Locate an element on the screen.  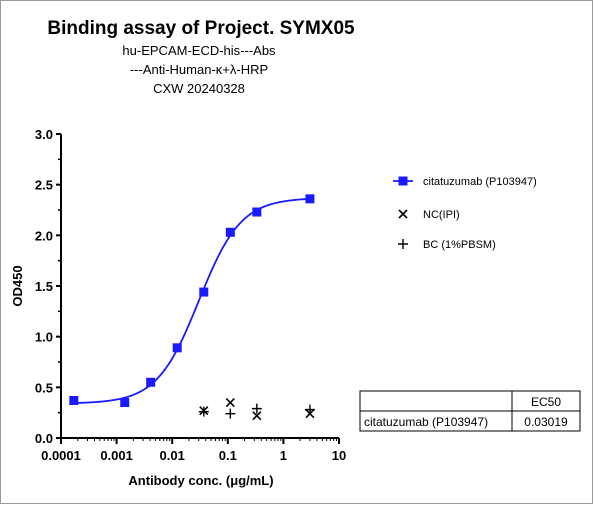
legend-label-1: NC(IPI) is located at coordinates (441, 215).